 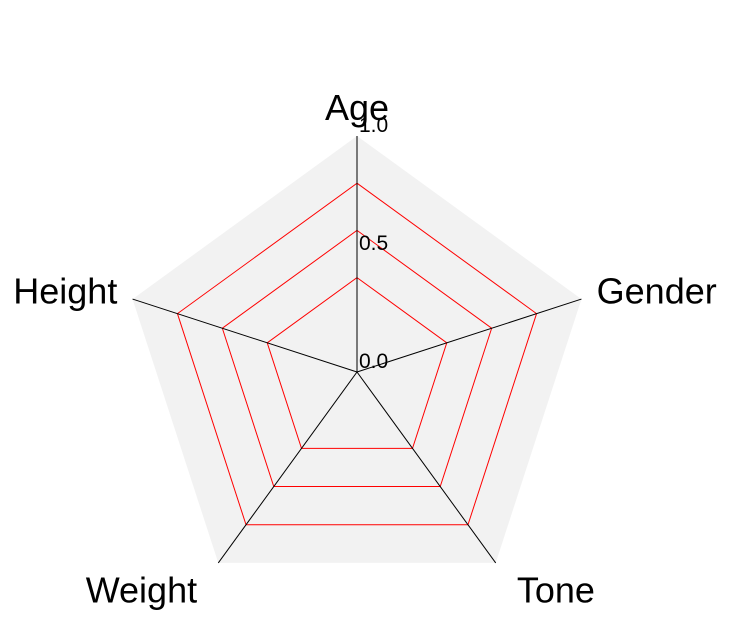 I want to click on axis-line-weight, so click(x=287, y=467).